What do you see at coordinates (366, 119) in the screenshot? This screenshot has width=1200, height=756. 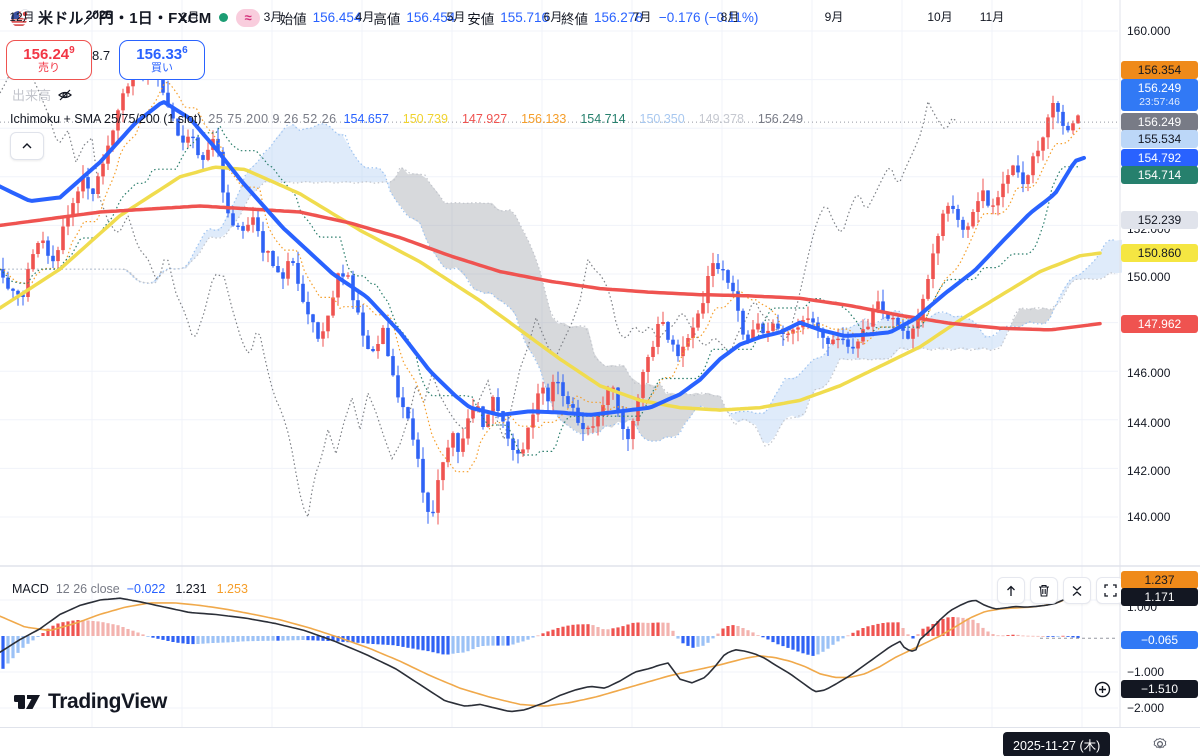 I see `indicator-value-0: 154.657` at bounding box center [366, 119].